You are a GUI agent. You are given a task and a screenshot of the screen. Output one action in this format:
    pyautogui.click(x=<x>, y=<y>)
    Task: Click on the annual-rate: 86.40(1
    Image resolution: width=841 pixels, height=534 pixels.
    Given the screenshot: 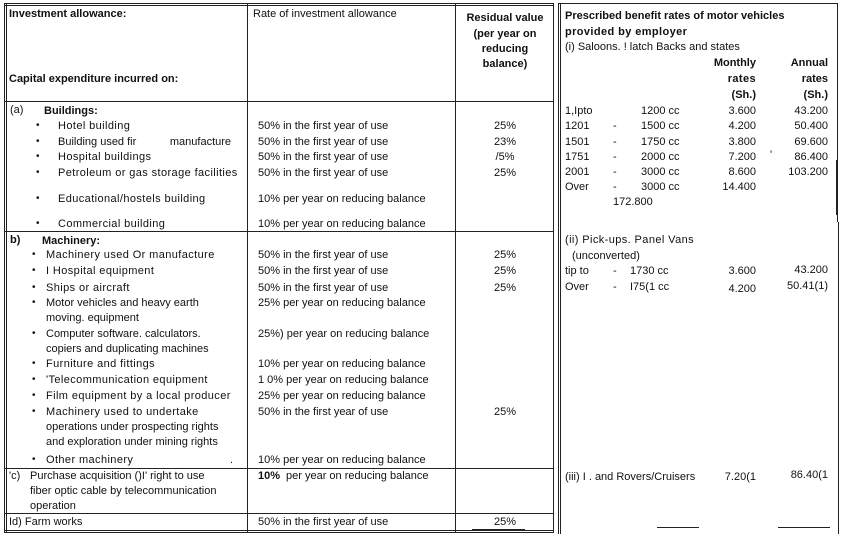 What is the action you would take?
    pyautogui.click(x=809, y=475)
    